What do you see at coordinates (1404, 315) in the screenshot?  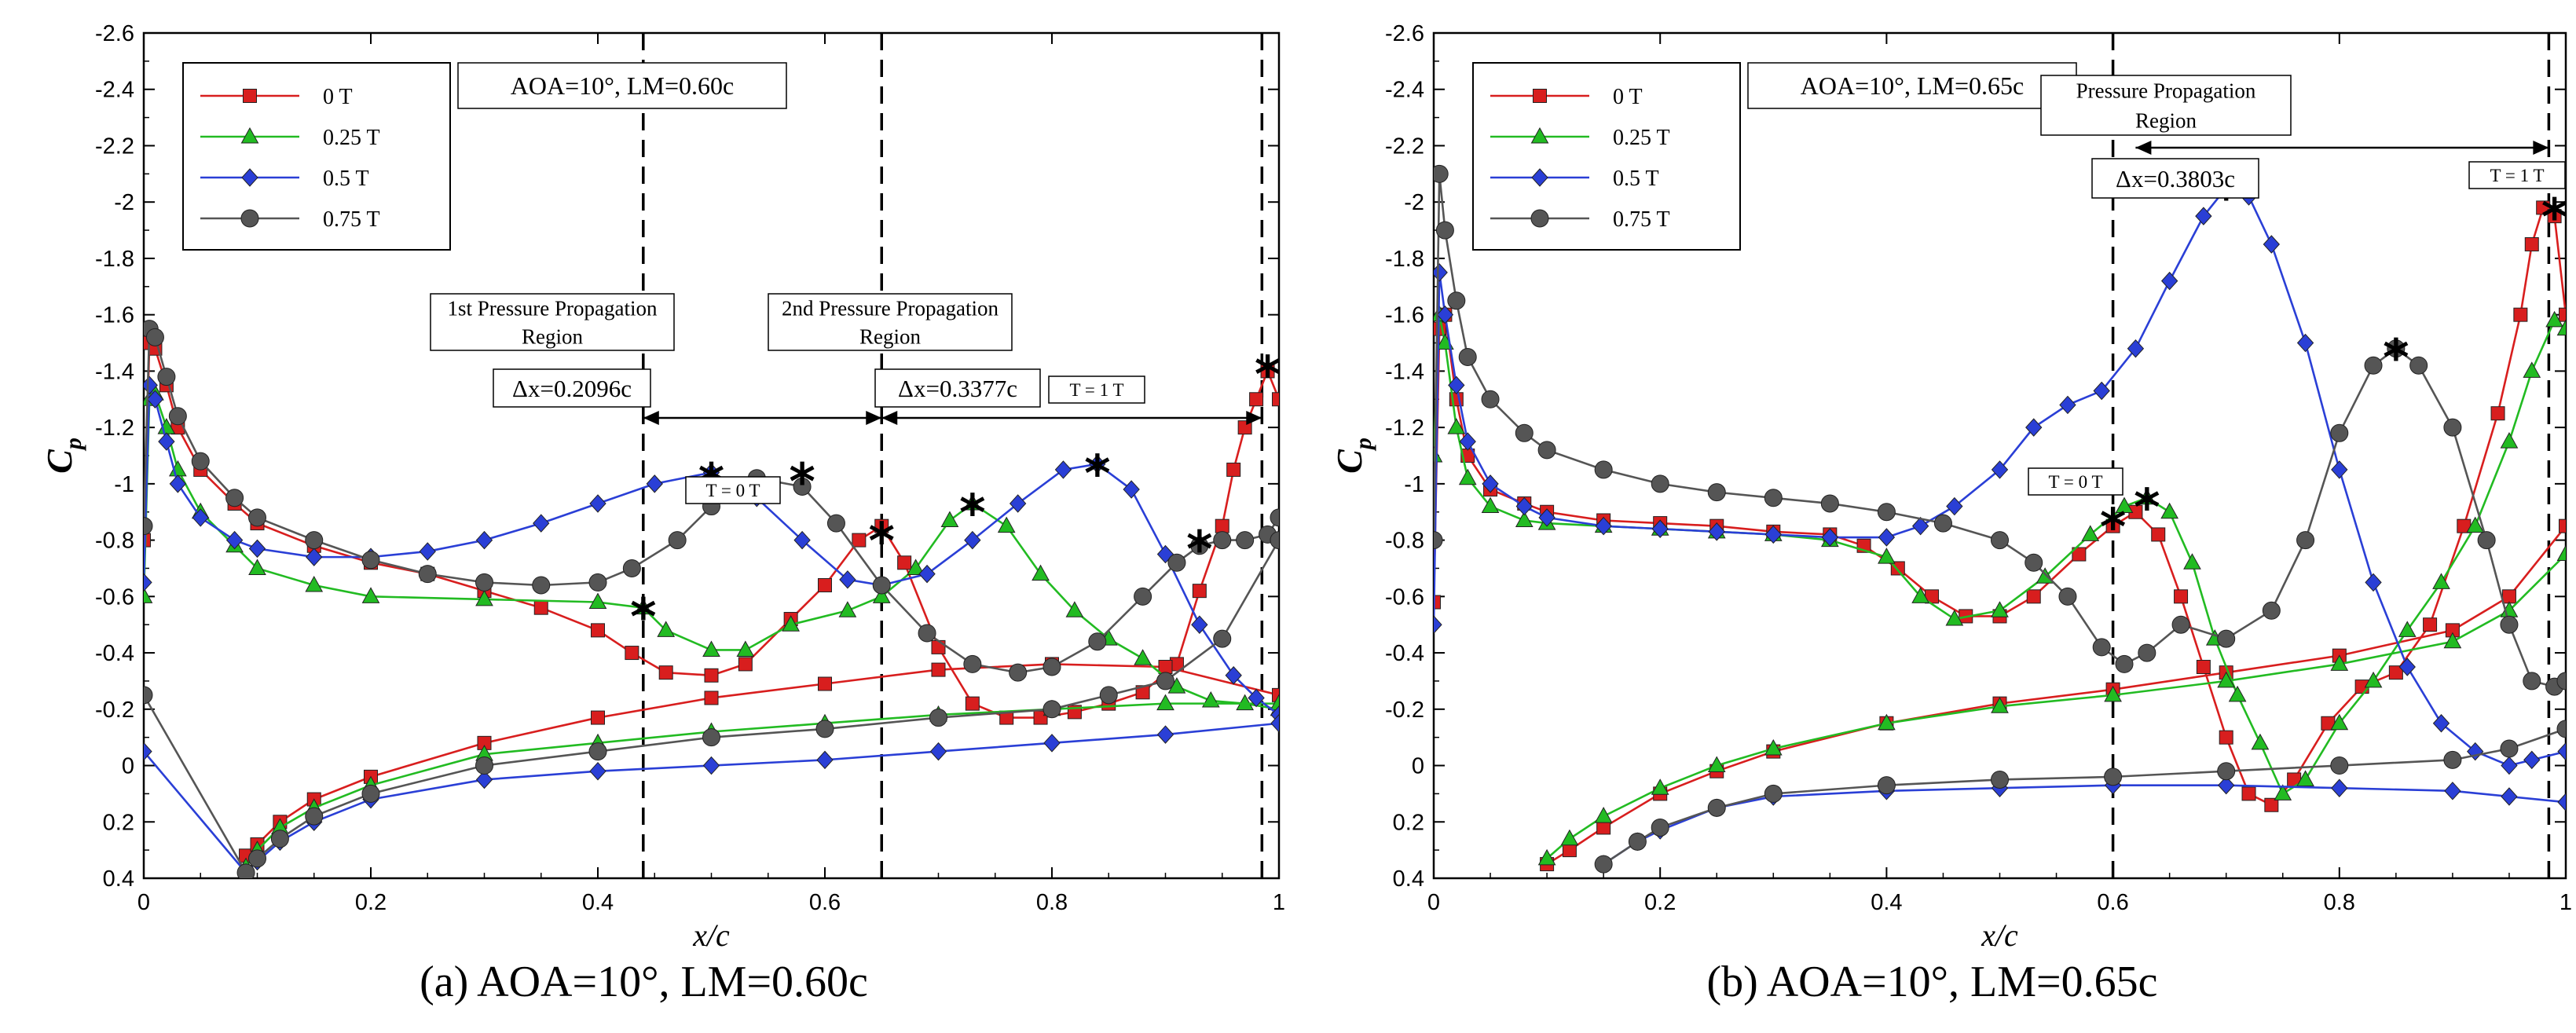 I see `chart-b-ytick-label: -1.6` at bounding box center [1404, 315].